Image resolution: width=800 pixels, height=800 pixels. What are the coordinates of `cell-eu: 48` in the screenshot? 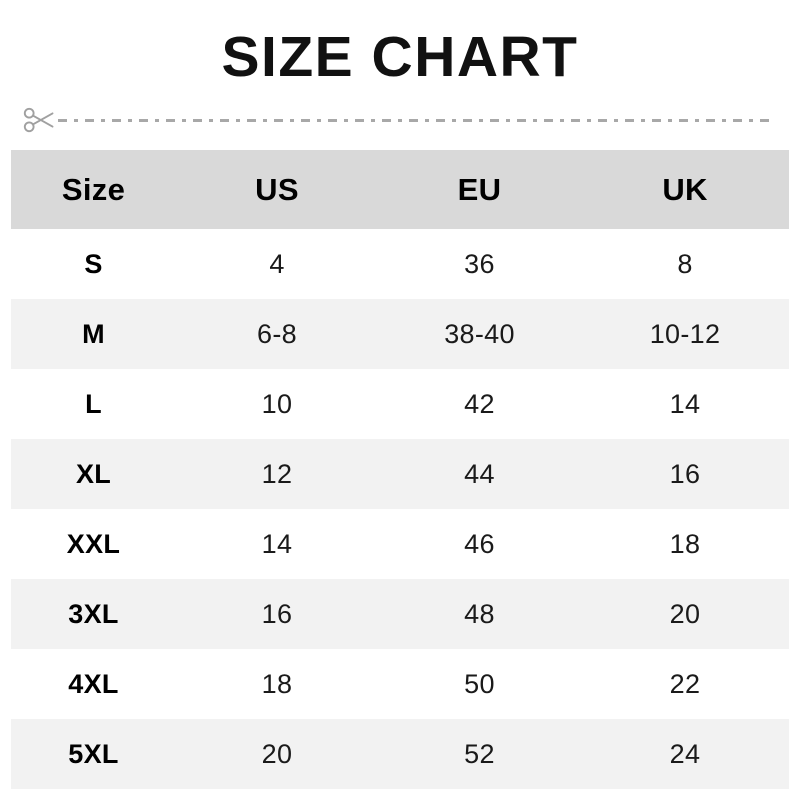 It's located at (479, 614).